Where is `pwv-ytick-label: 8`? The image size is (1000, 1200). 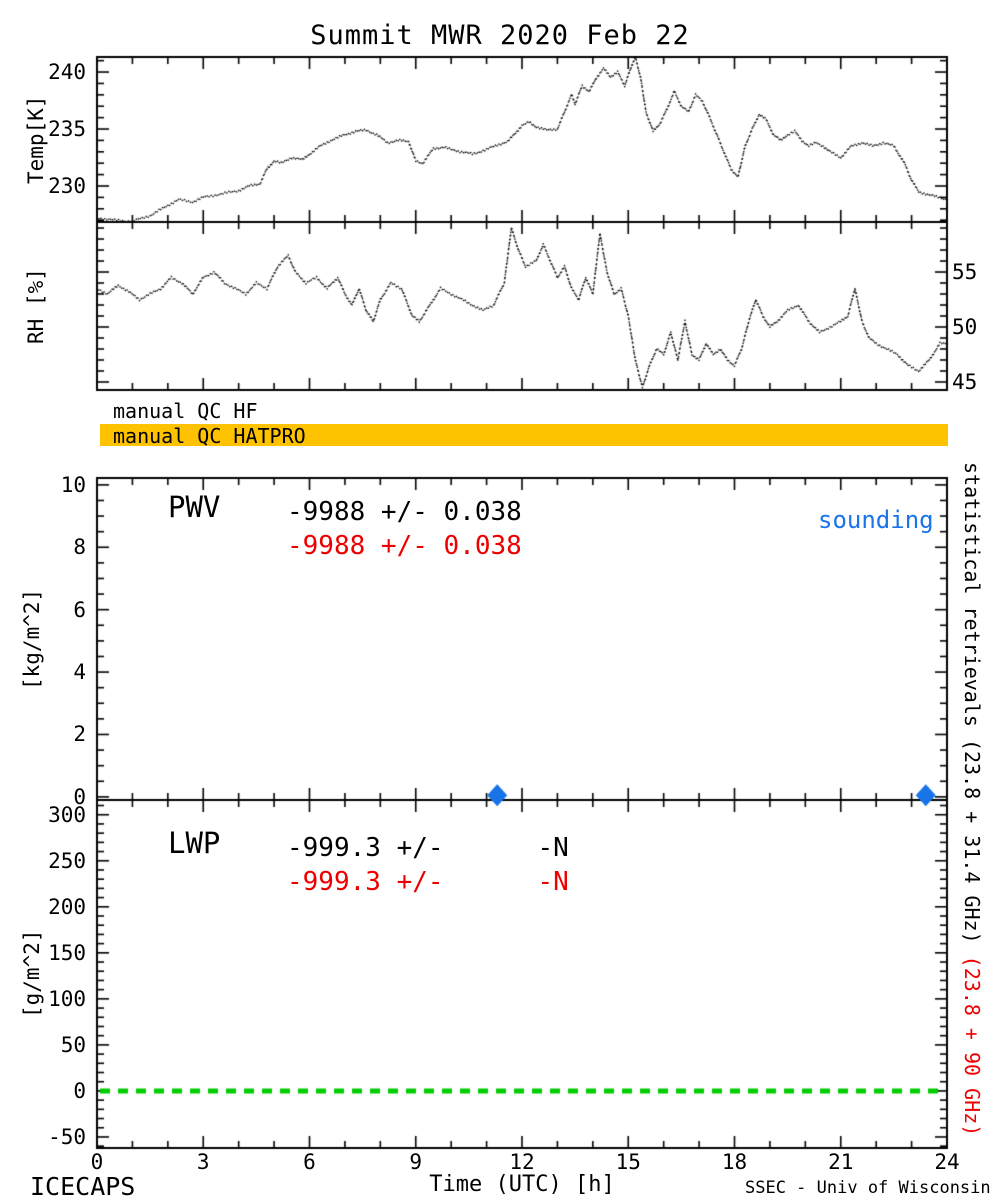 pwv-ytick-label: 8 is located at coordinates (79, 547).